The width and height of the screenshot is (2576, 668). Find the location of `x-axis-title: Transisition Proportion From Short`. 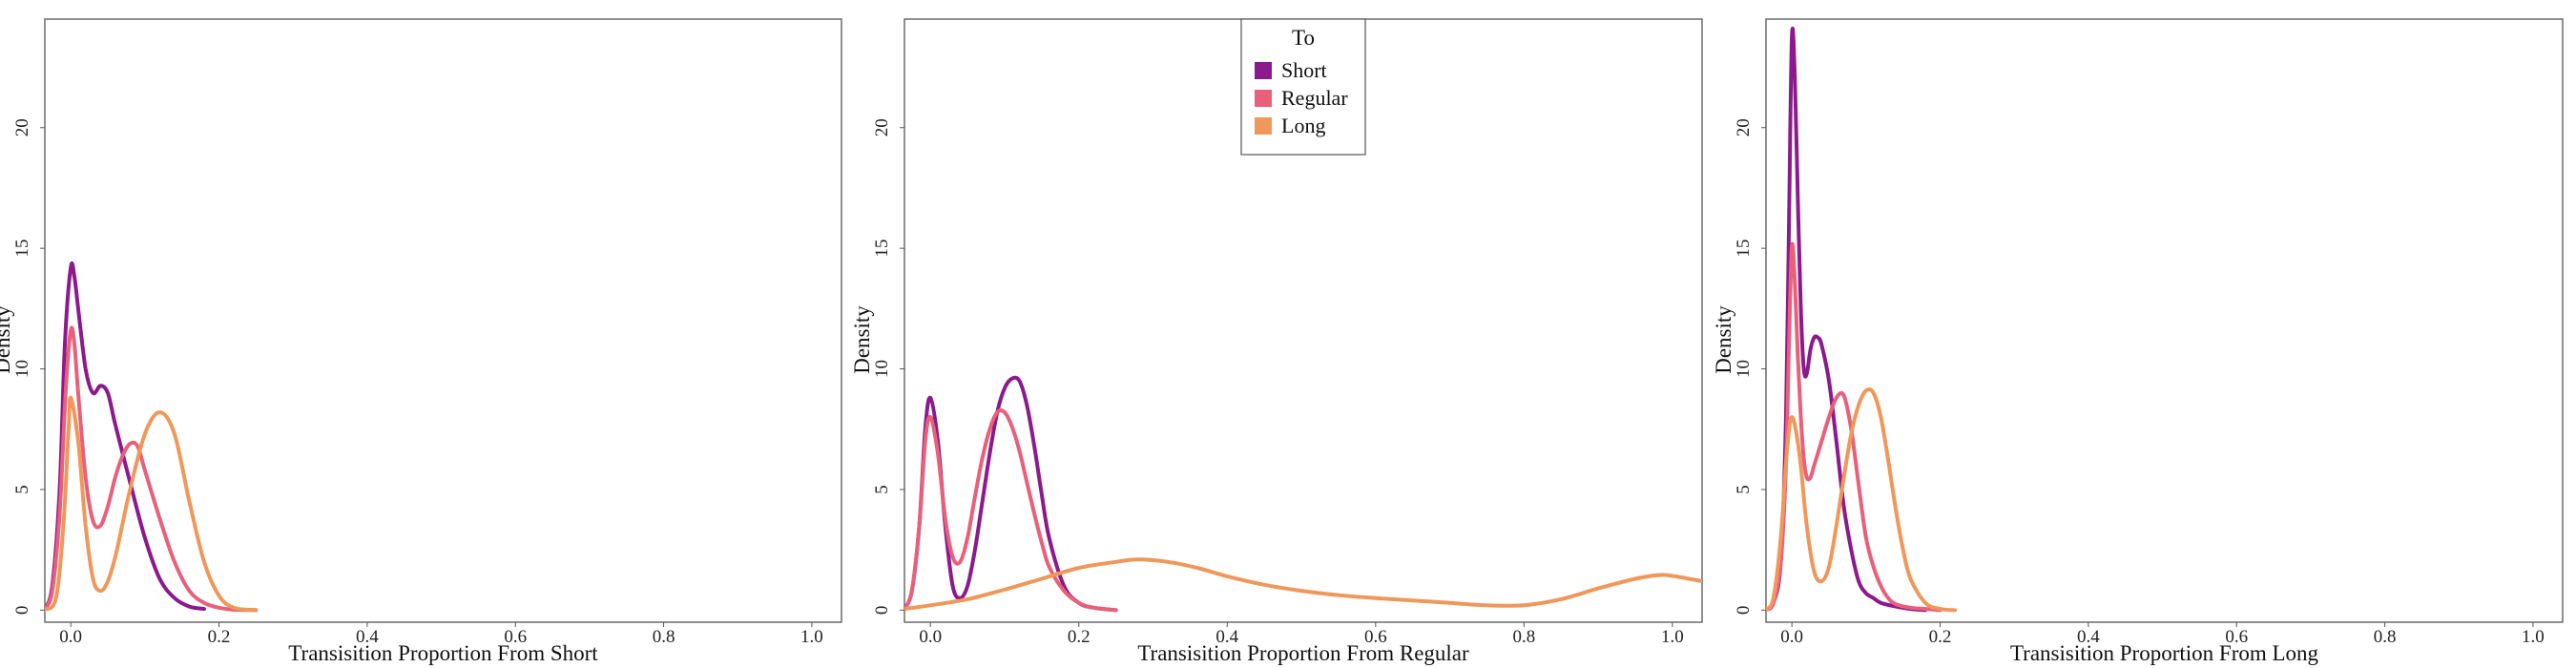

x-axis-title: Transisition Proportion From Short is located at coordinates (443, 653).